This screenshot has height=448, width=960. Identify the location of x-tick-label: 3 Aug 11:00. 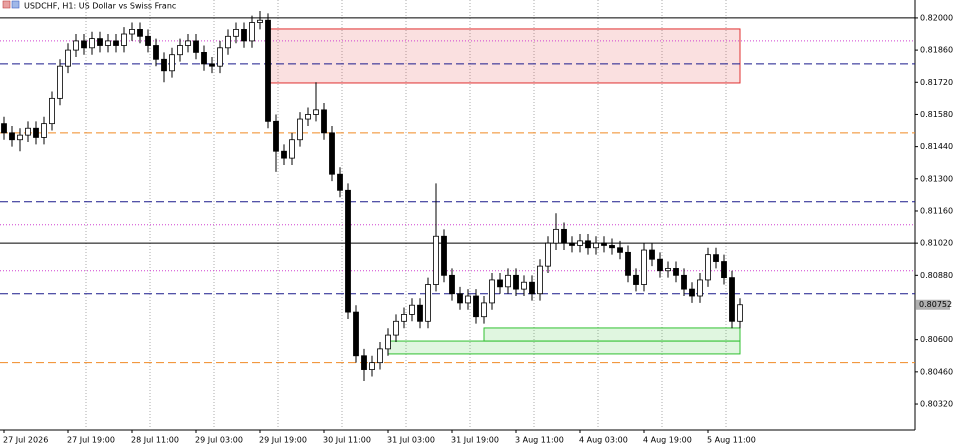
(539, 440).